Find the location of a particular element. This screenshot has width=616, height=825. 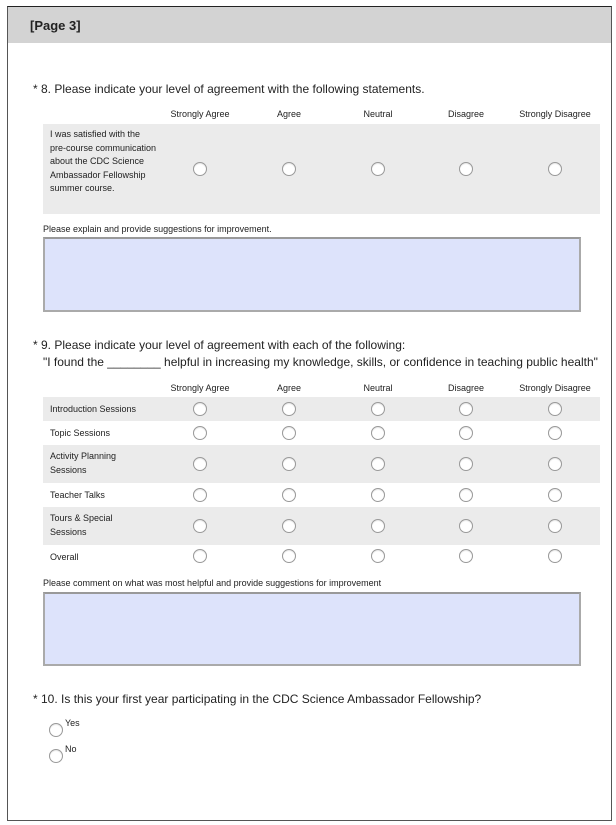

q9-matrix-row: Activity Planning Sessions is located at coordinates (321, 464).